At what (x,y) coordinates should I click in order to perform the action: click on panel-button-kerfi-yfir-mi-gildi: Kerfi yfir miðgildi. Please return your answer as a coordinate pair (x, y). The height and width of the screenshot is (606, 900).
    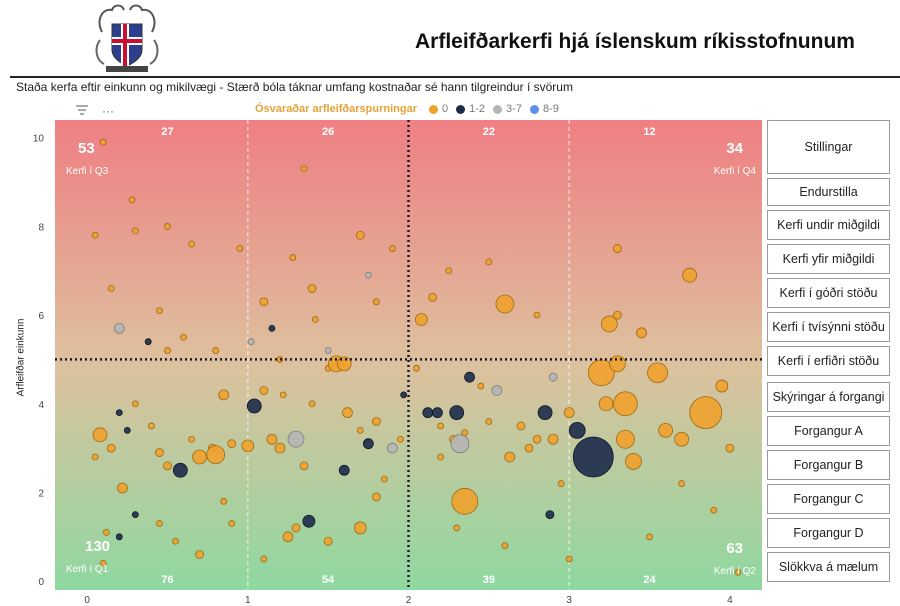
    Looking at the image, I should click on (828, 259).